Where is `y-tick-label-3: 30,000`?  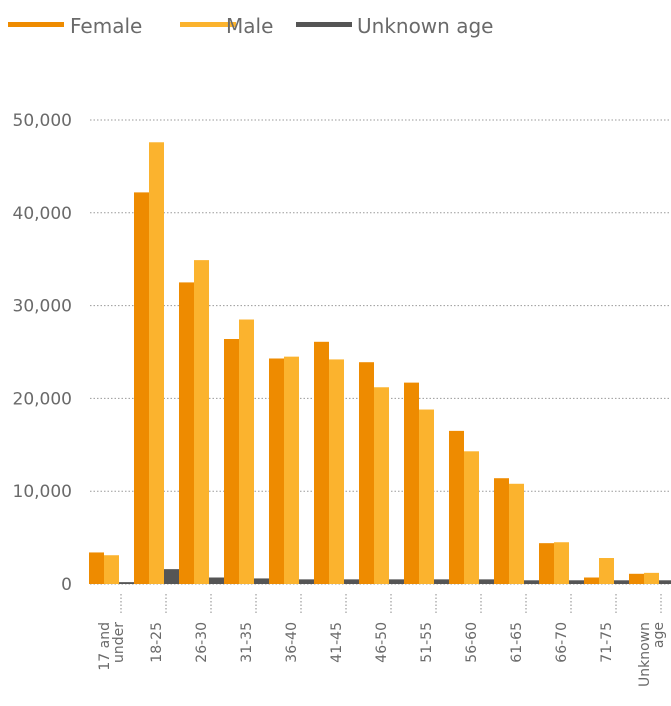 y-tick-label-3: 30,000 is located at coordinates (42, 307).